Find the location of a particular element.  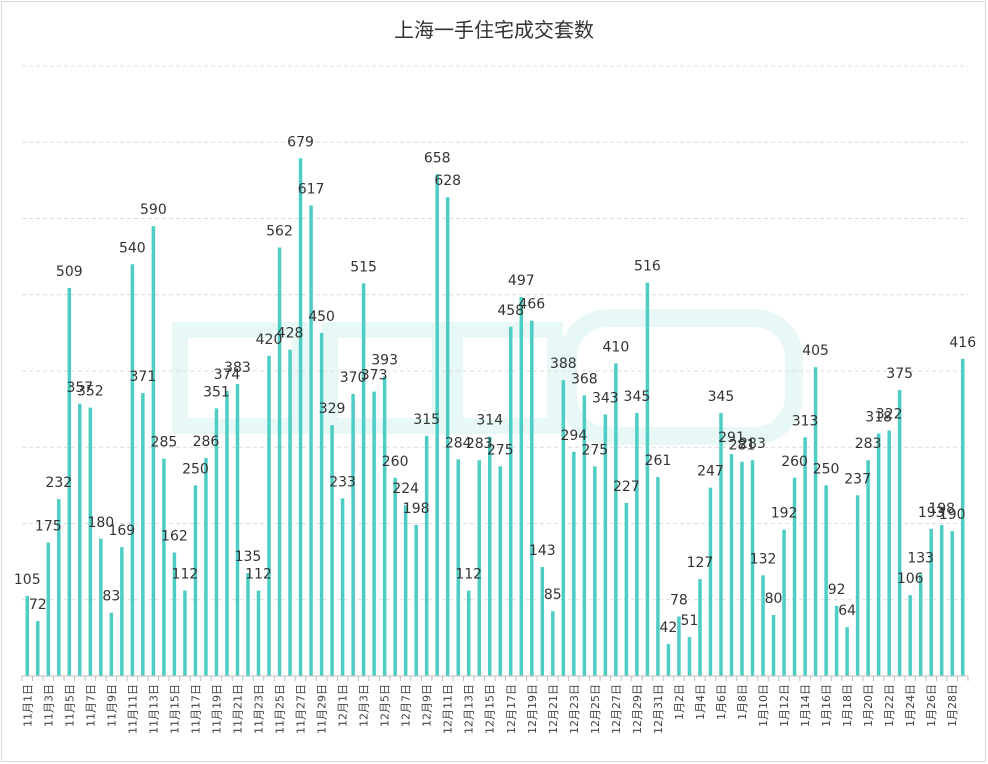

bar-12月17日 is located at coordinates (511, 501).